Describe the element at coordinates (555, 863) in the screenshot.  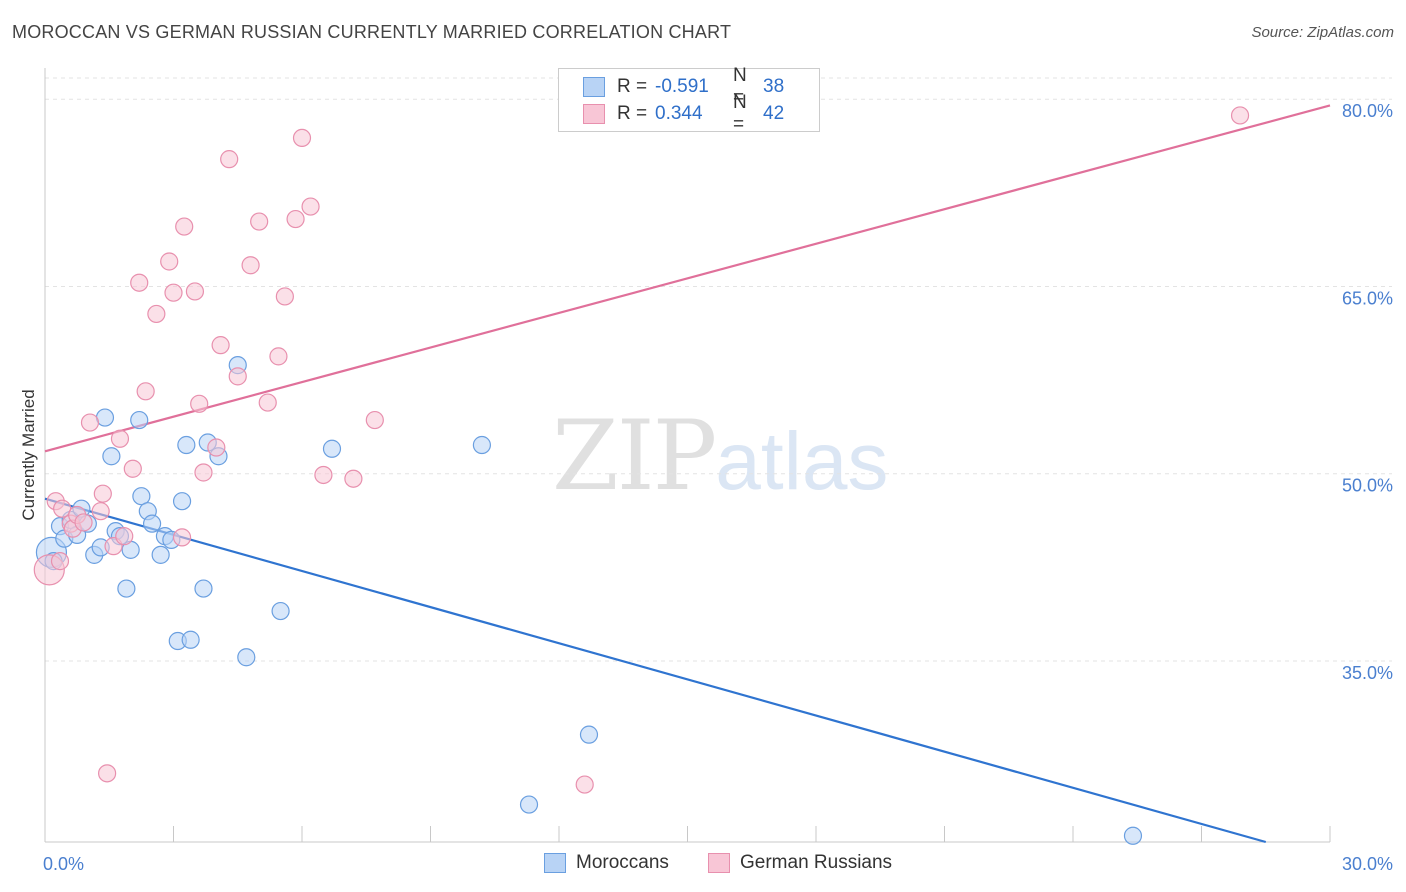
I see `bottom-legend-swatch-blue` at that location.